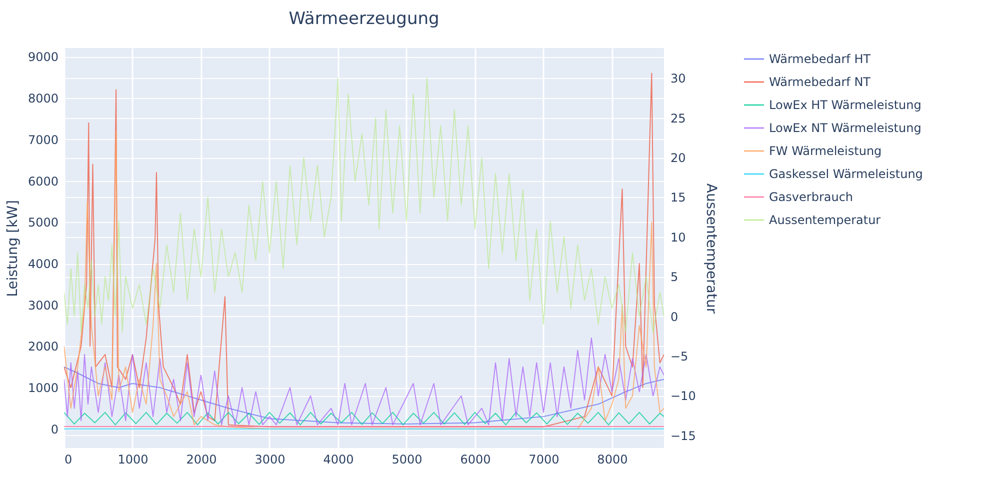 The width and height of the screenshot is (1000, 500). What do you see at coordinates (407, 459) in the screenshot?
I see `x-tick-label: 5000` at bounding box center [407, 459].